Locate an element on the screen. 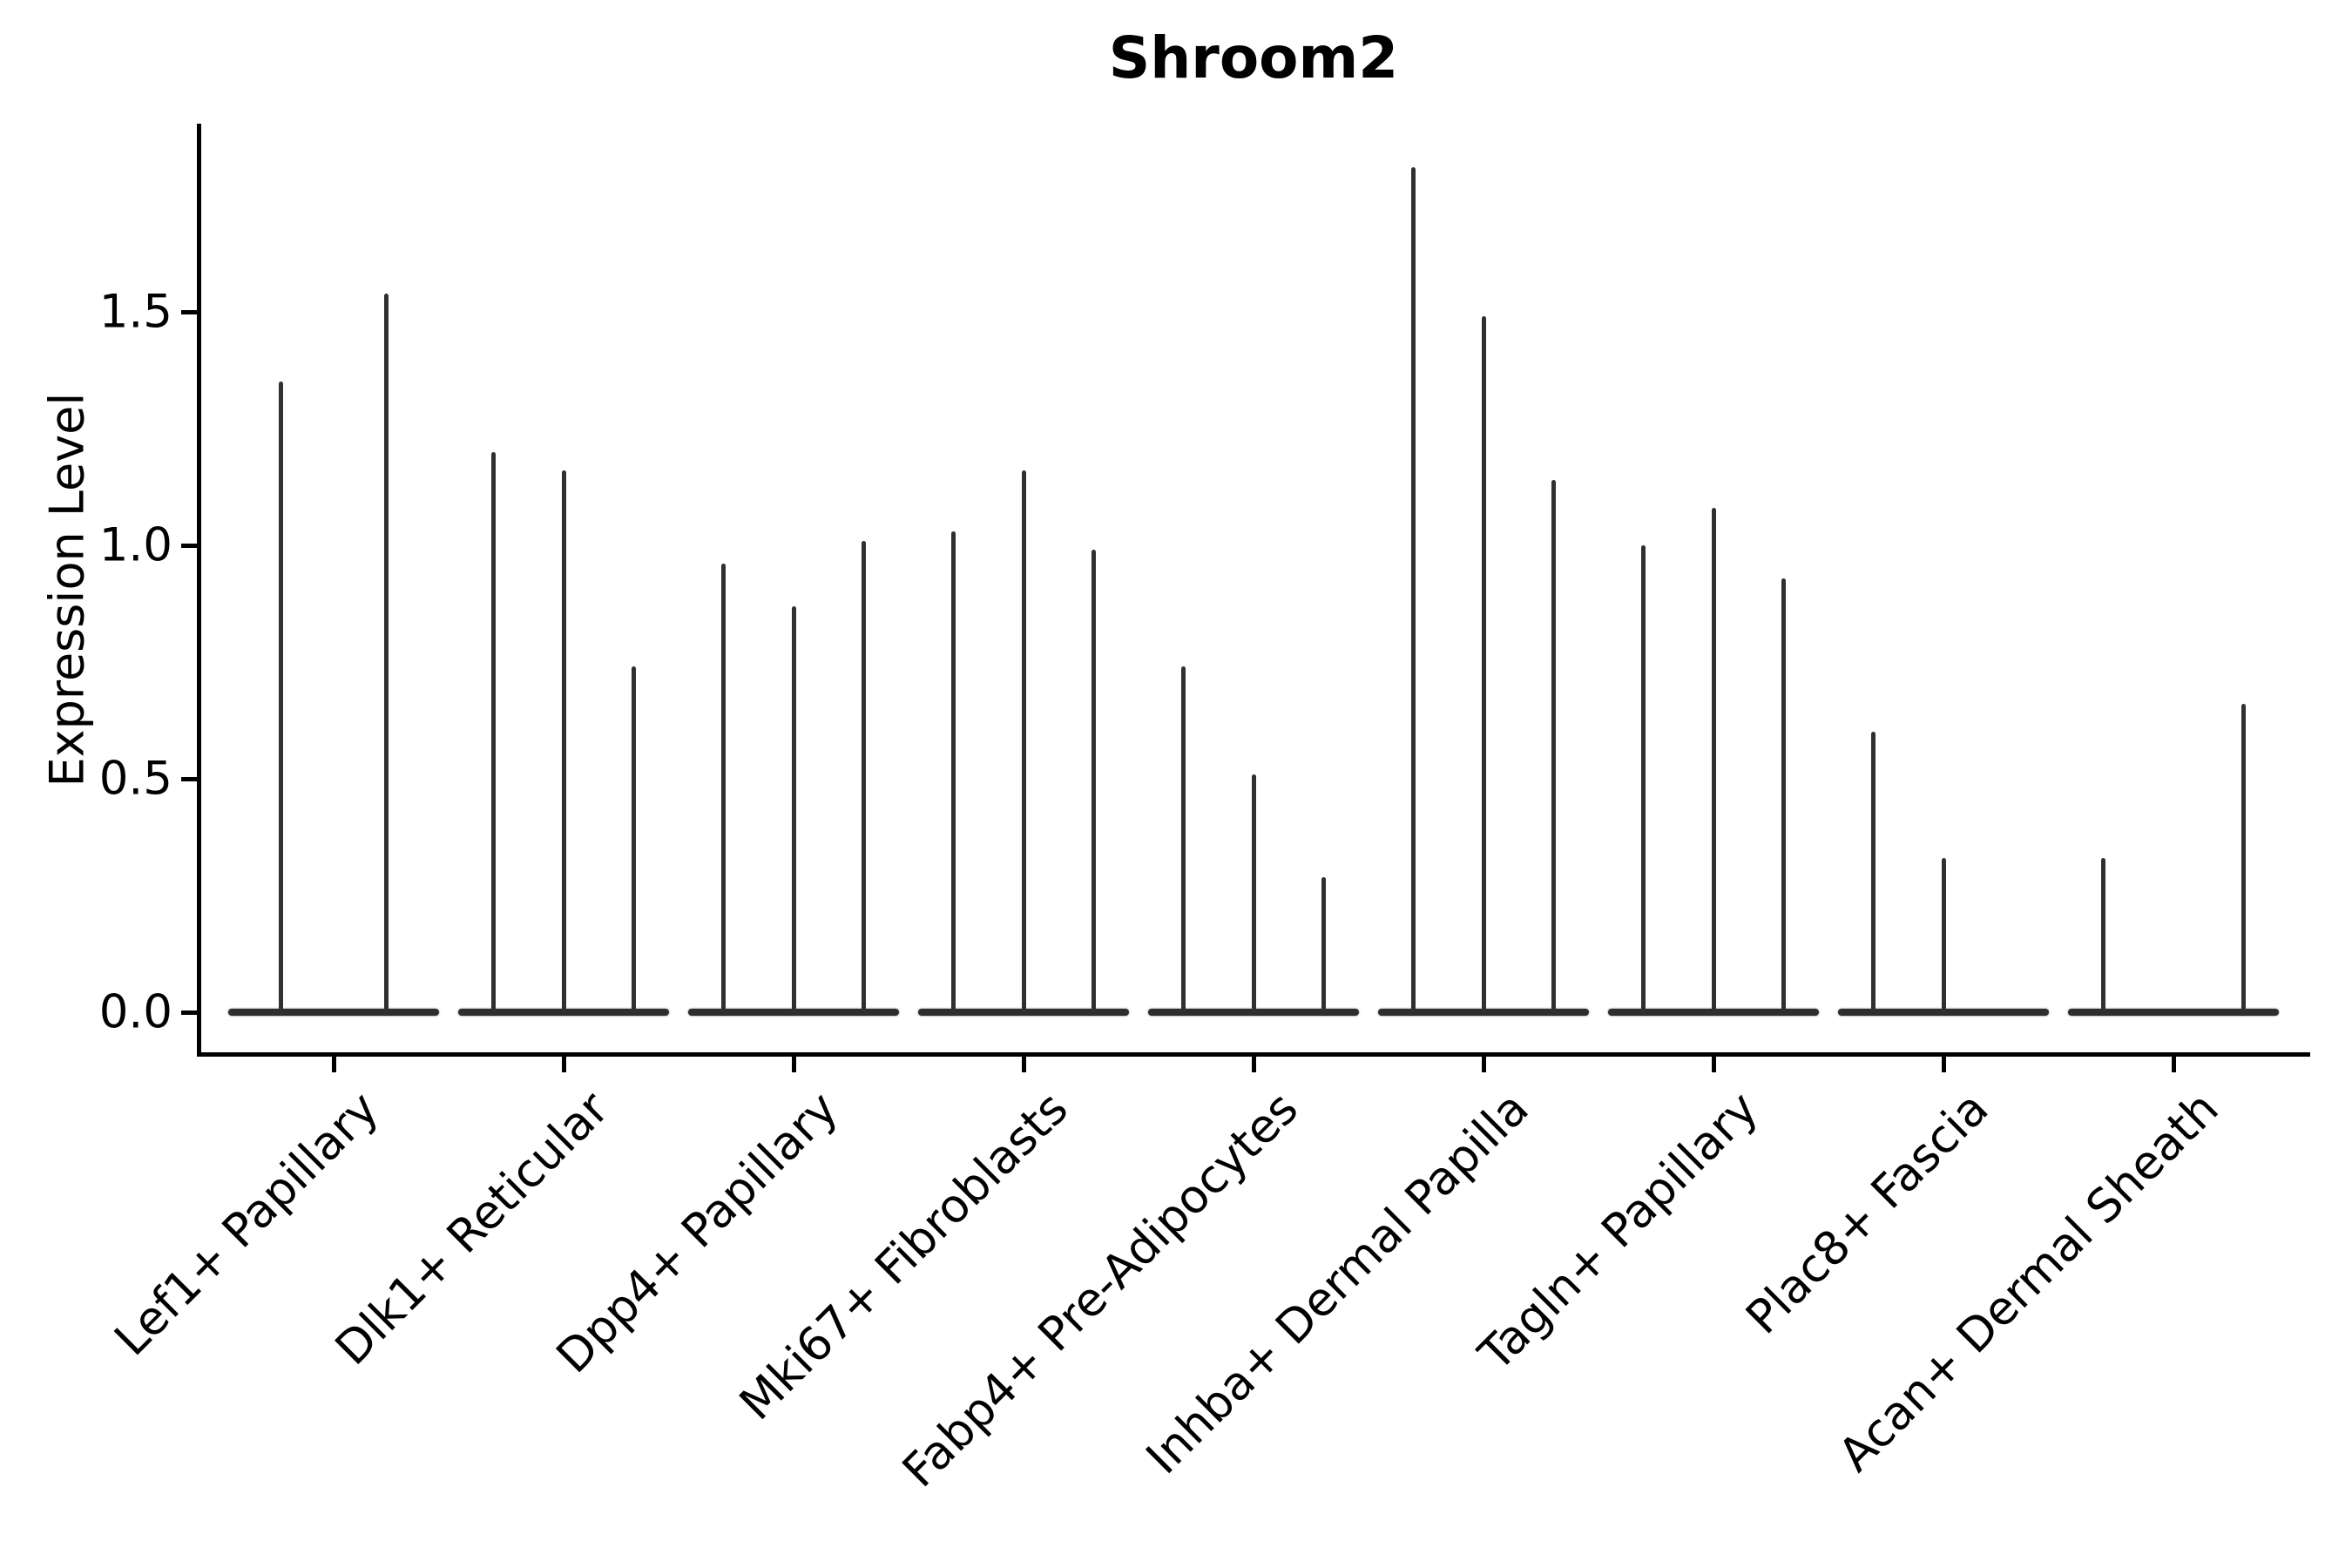  y-axis-label: Expression Level is located at coordinates (67, 589).